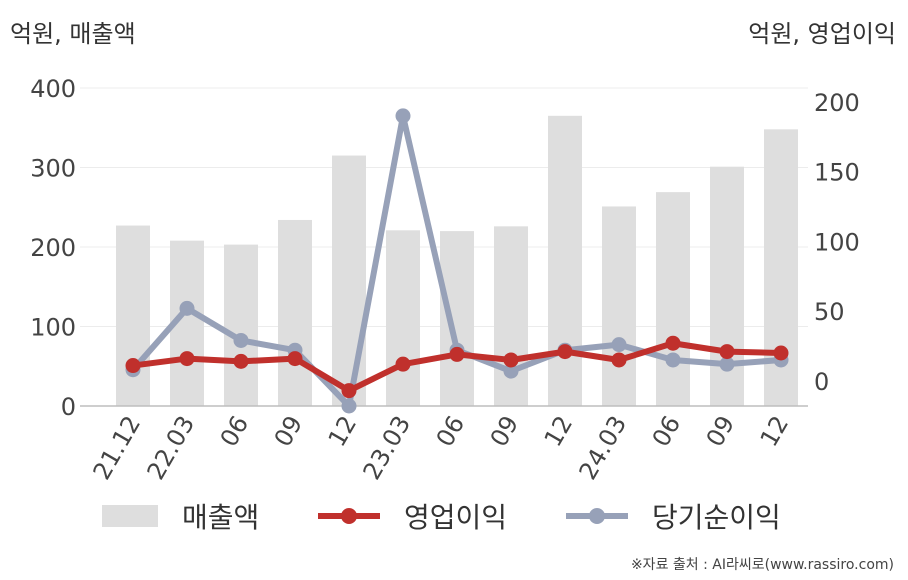 The image size is (908, 580). What do you see at coordinates (180, 516) in the screenshot?
I see `legend-item-revenue: 매출액` at bounding box center [180, 516].